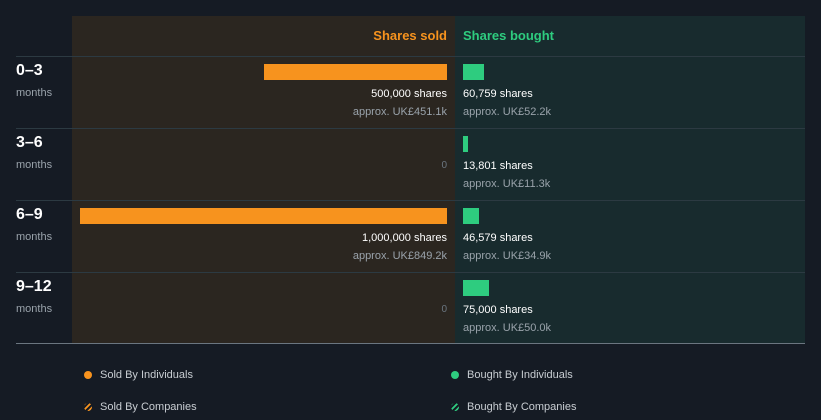  What do you see at coordinates (29, 142) in the screenshot?
I see `period-label-3-6: 3–6` at bounding box center [29, 142].